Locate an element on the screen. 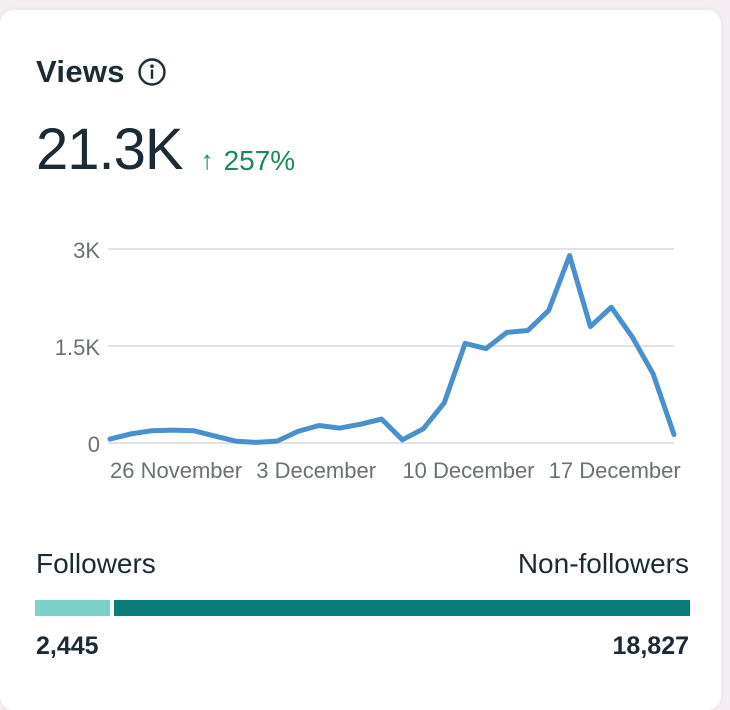  nonfollowers-count: 18,827 is located at coordinates (650, 646).